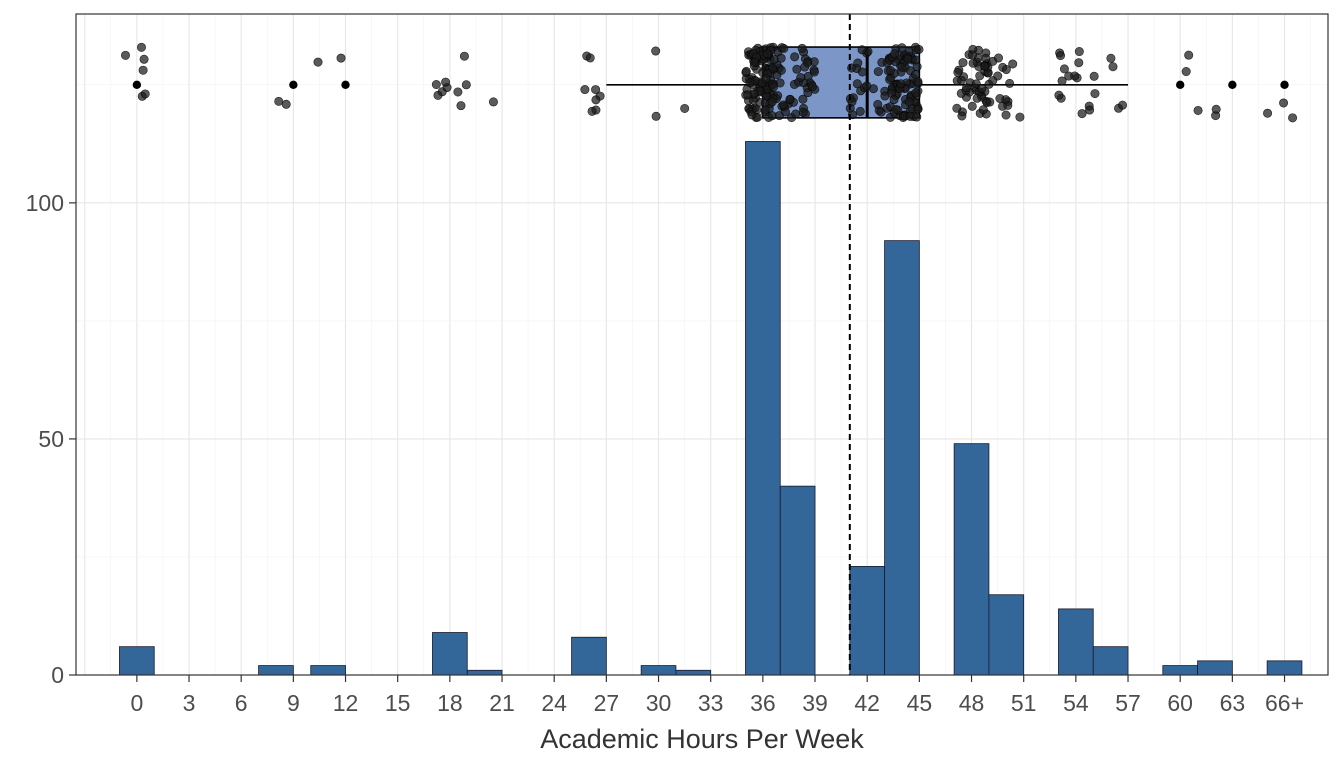  Describe the element at coordinates (554, 703) in the screenshot. I see `x-tick-label: 24` at that location.